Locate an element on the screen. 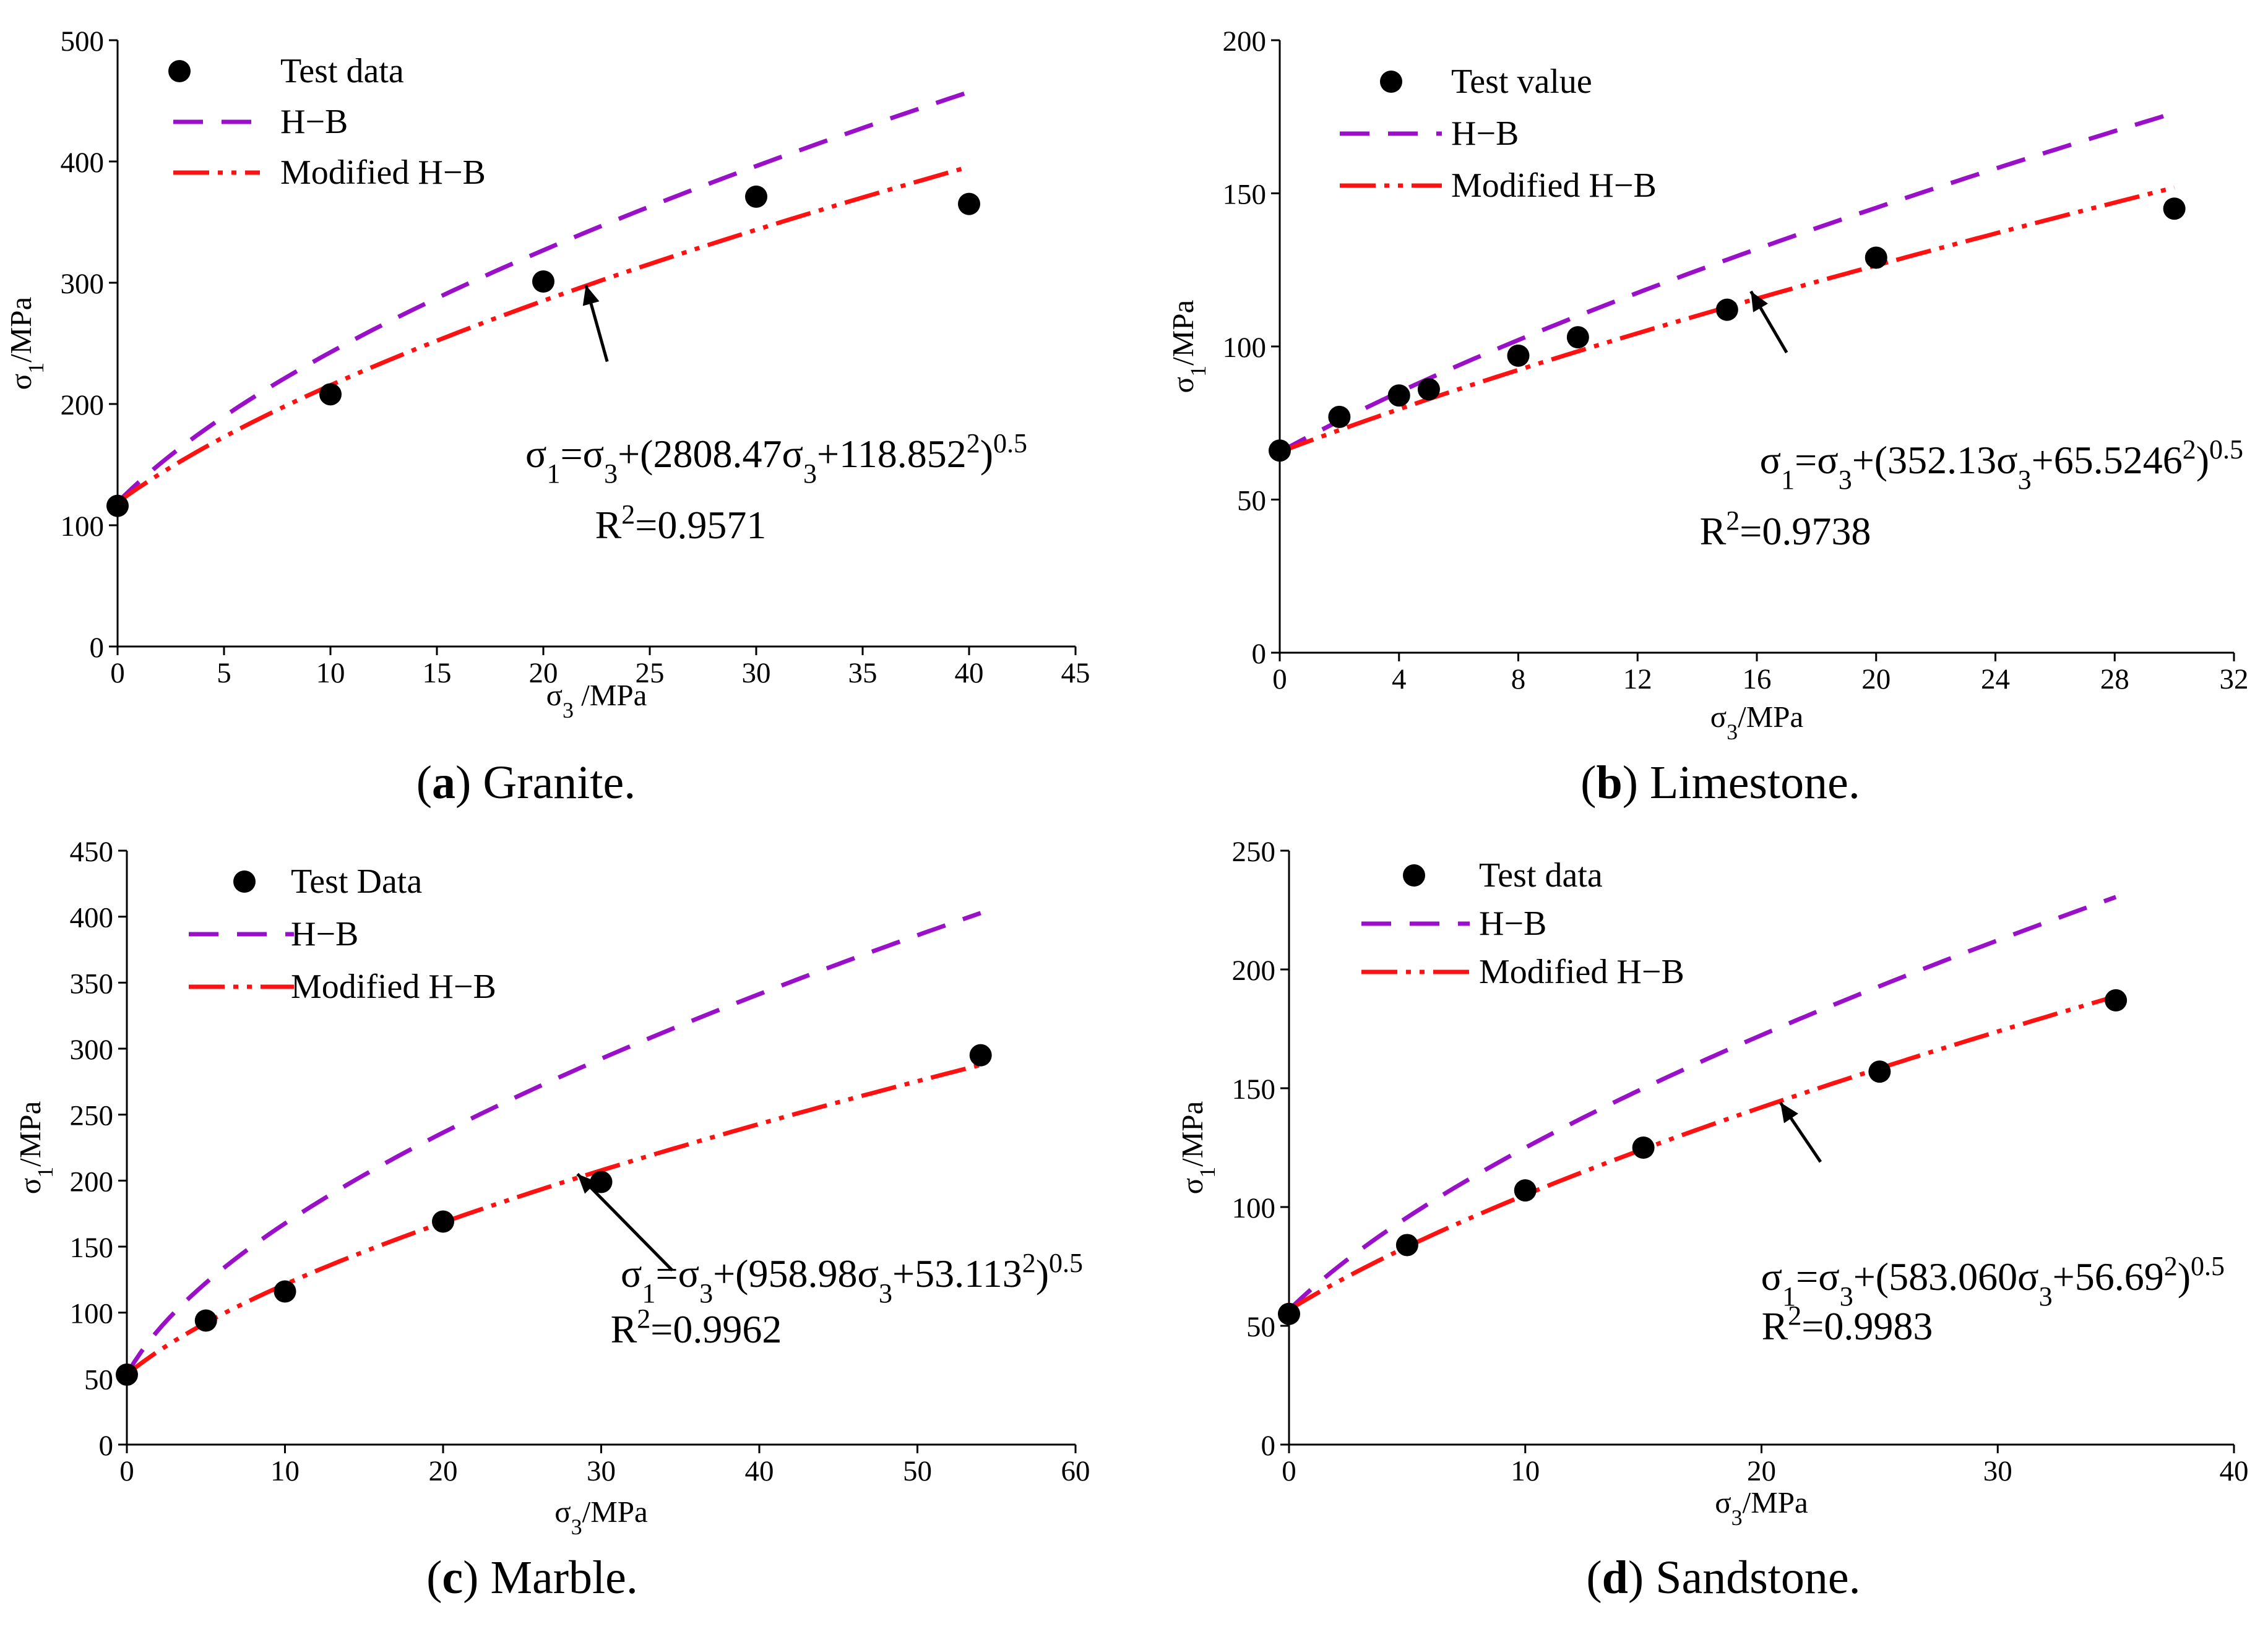 This screenshot has width=2268, height=1637. caption-part: ) is located at coordinates (1630, 783).